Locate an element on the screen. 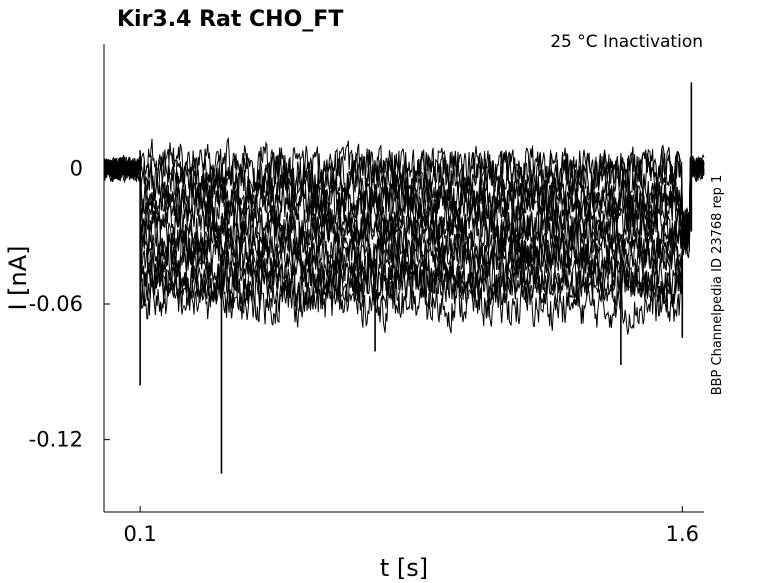  side-label: BBP Channelpedia ID 23768 rep 1 is located at coordinates (717, 285).